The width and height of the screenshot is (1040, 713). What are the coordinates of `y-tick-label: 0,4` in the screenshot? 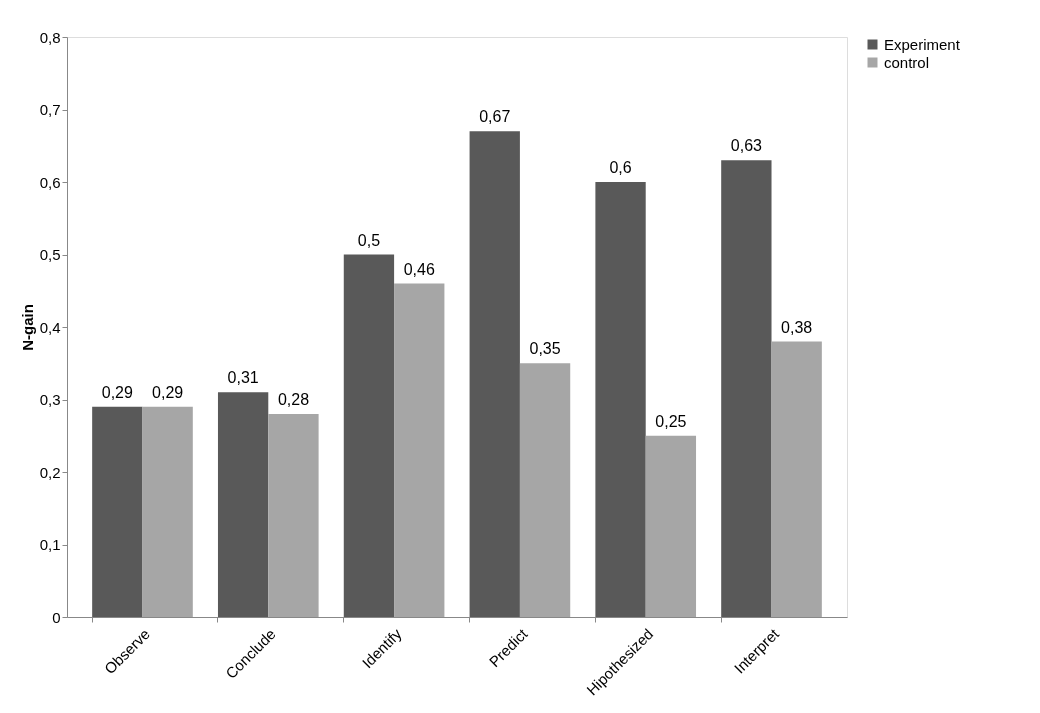 It's located at (50, 327).